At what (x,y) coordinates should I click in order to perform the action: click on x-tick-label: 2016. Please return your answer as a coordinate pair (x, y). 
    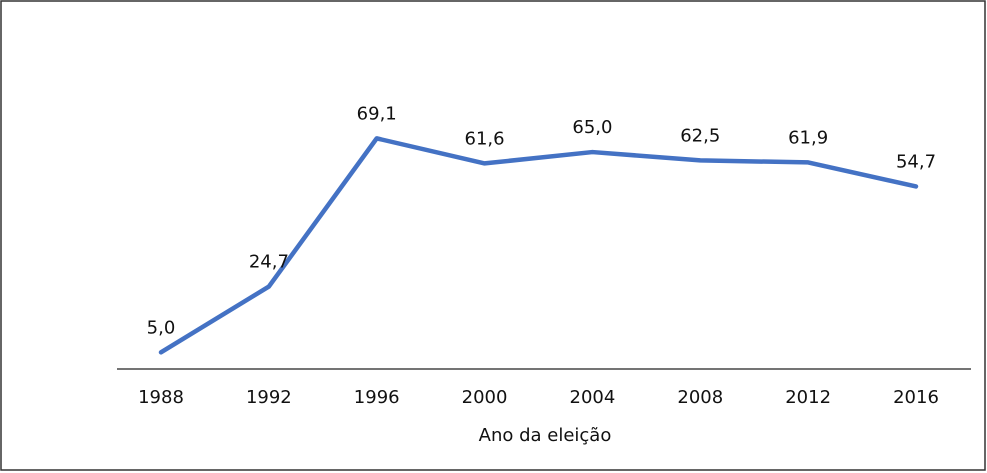
    Looking at the image, I should click on (916, 397).